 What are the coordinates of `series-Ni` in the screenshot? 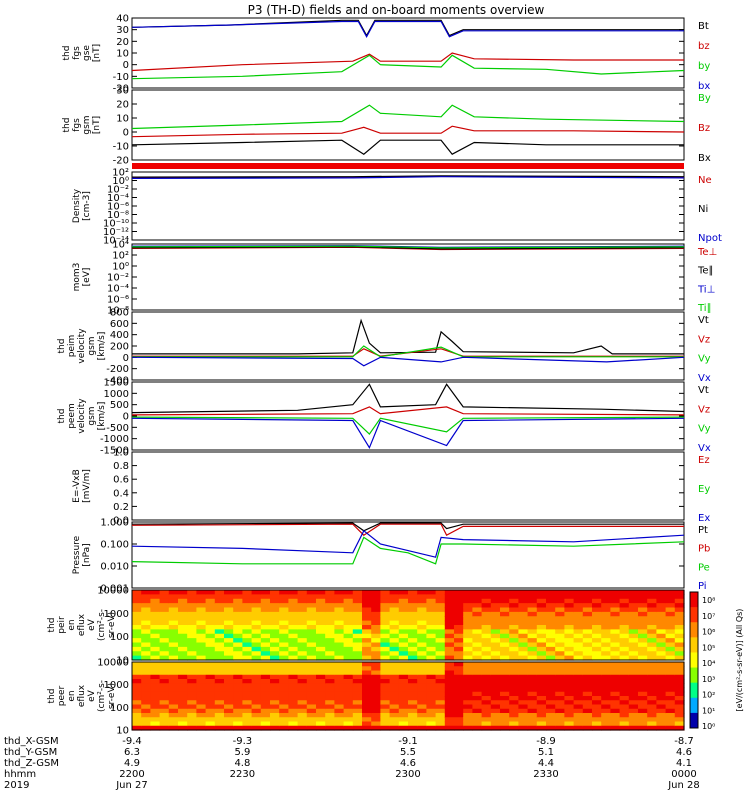 It's located at (408, 176).